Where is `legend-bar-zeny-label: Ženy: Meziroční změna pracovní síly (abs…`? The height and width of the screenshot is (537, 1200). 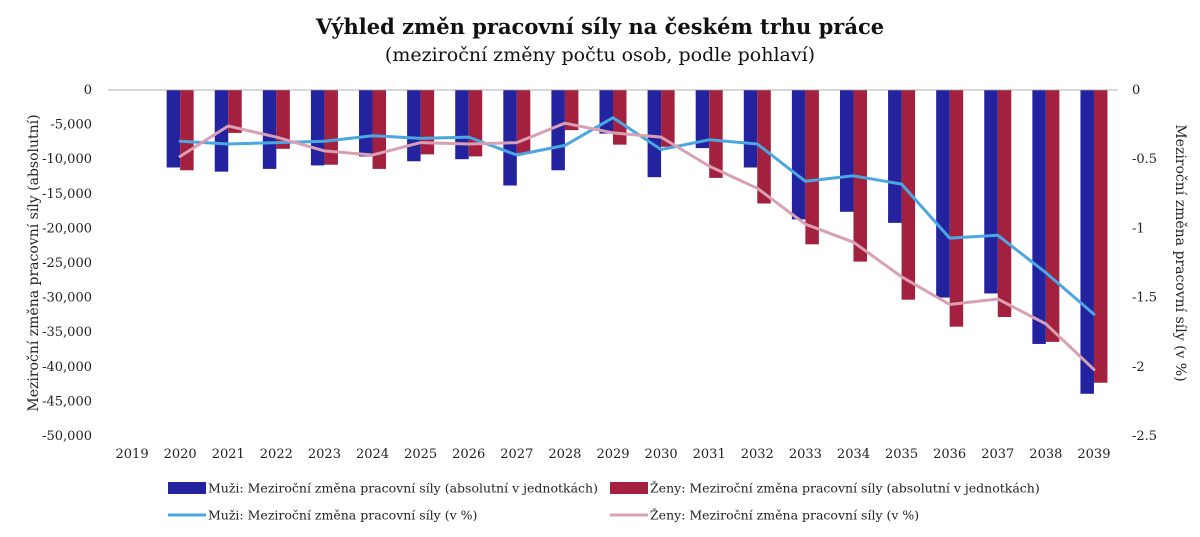 legend-bar-zeny-label: Ženy: Meziroční změna pracovní síly (abs… is located at coordinates (845, 488).